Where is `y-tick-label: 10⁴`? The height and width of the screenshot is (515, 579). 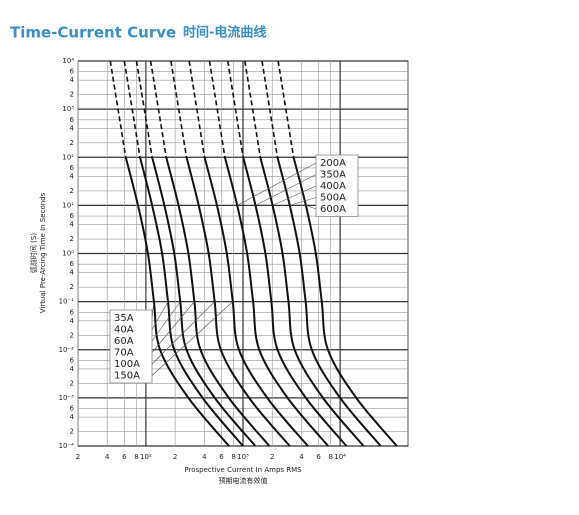 y-tick-label: 10⁴ is located at coordinates (68, 61).